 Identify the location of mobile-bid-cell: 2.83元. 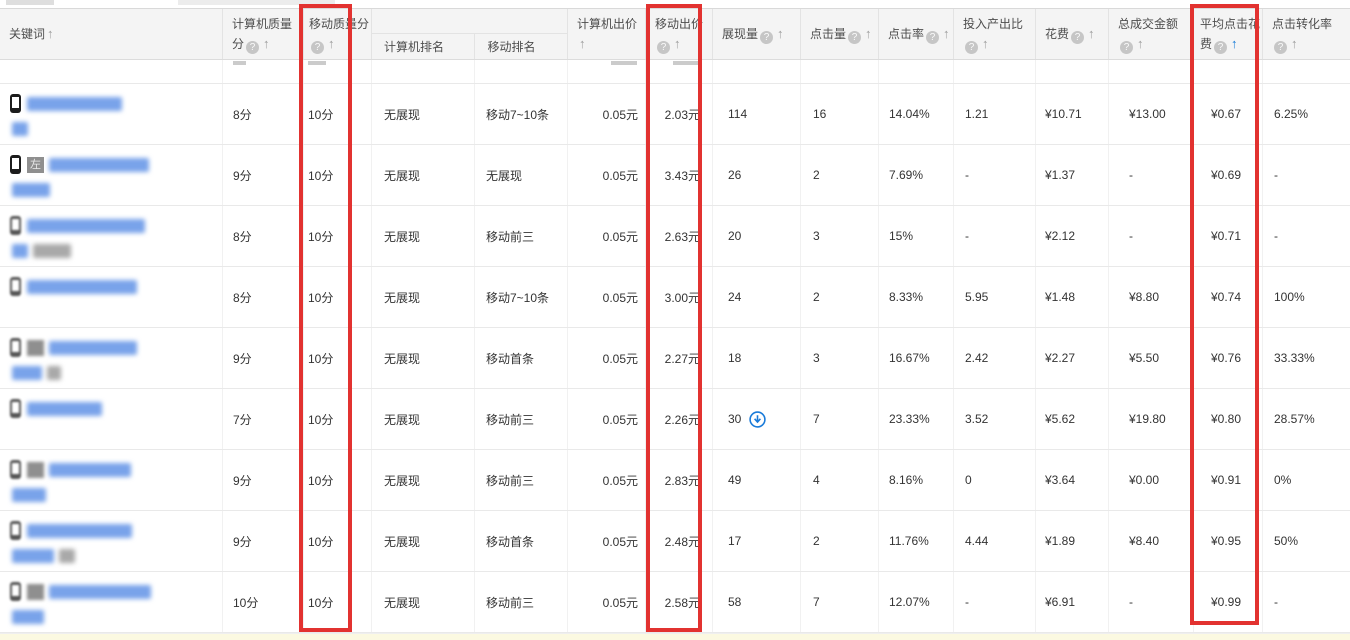
(678, 480).